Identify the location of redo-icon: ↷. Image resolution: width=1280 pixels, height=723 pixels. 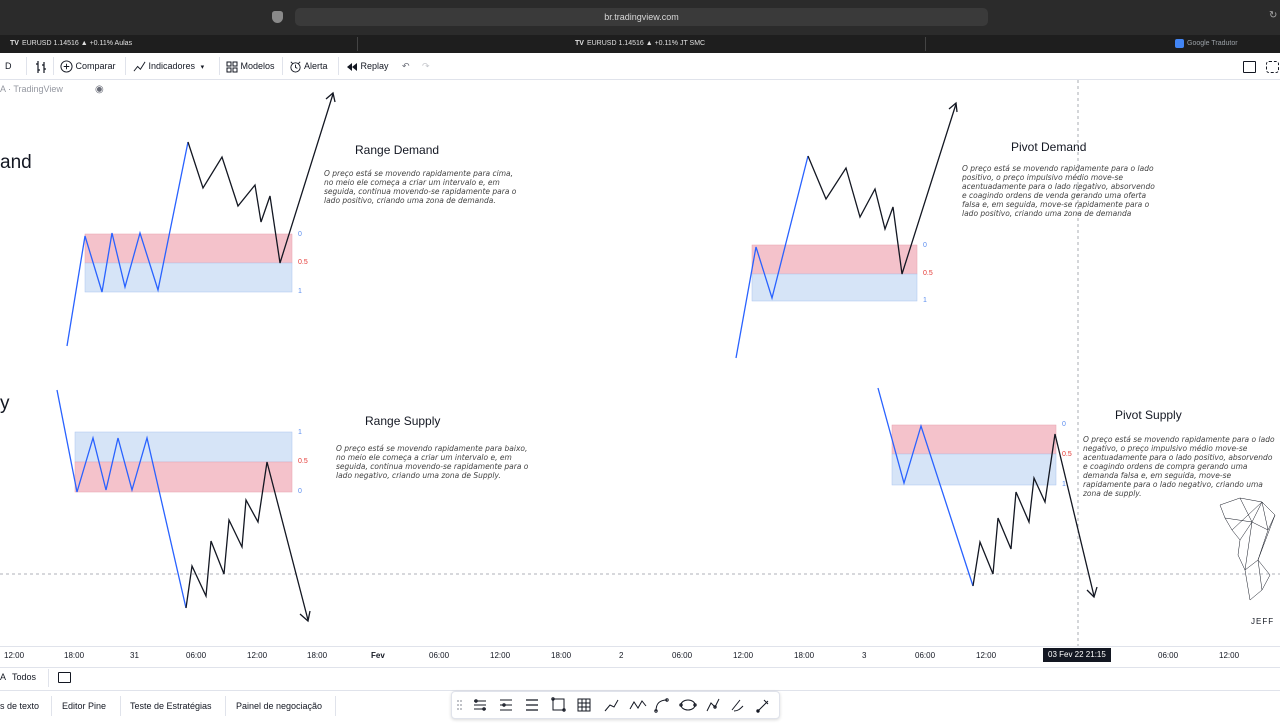
(426, 66).